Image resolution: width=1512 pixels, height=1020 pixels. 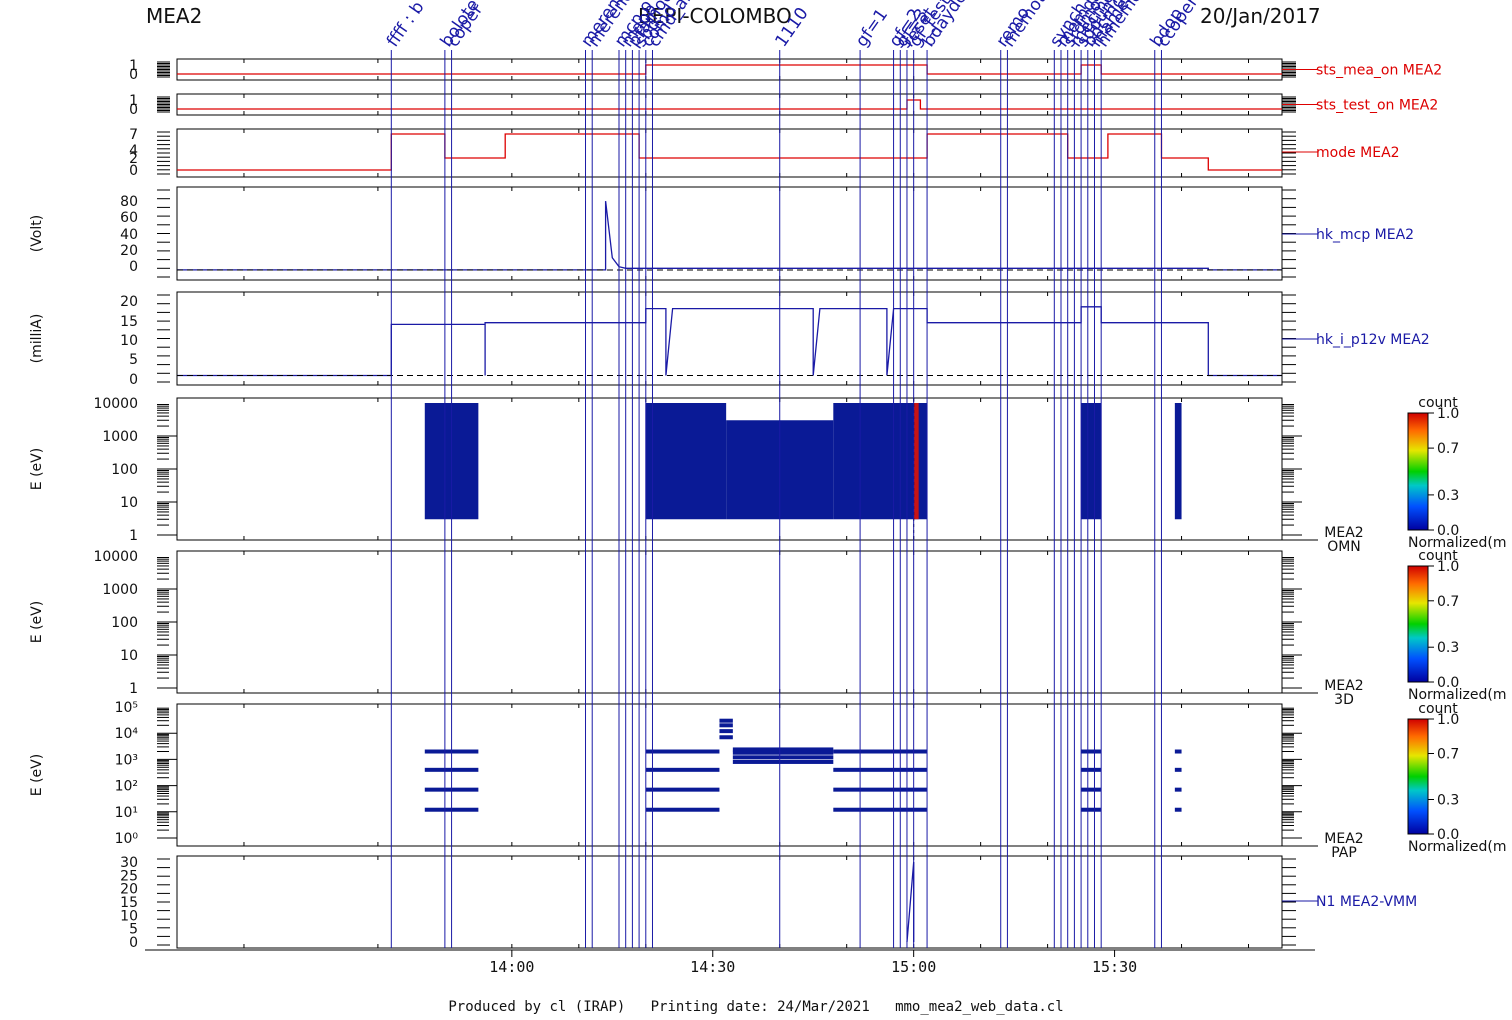 What do you see at coordinates (129, 235) in the screenshot?
I see `y-tick-label: 40` at bounding box center [129, 235].